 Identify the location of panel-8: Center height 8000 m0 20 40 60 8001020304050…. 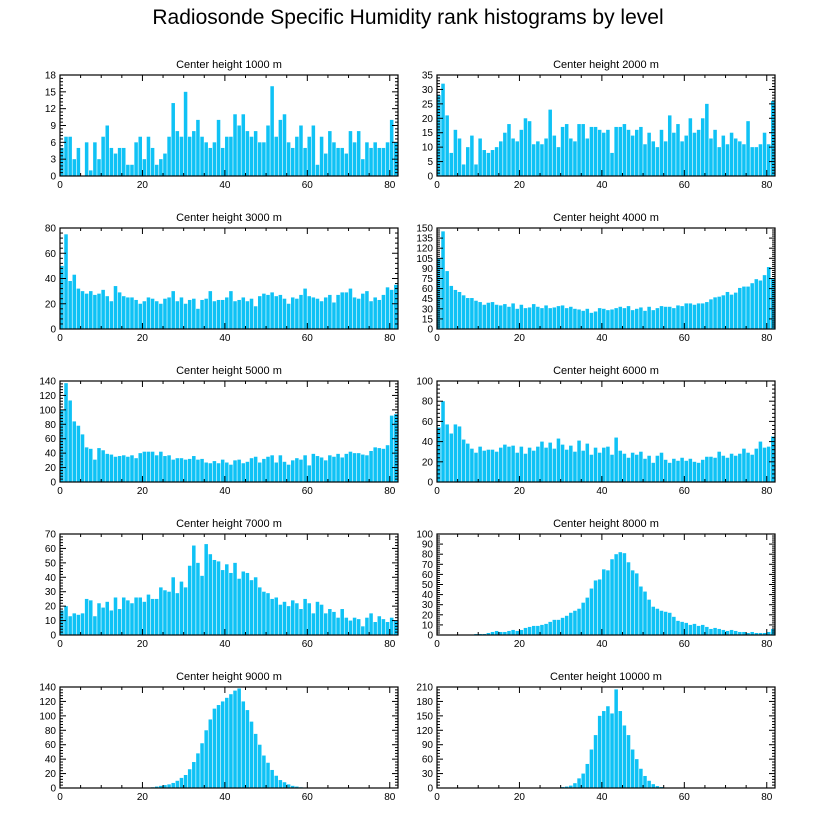
(596, 584).